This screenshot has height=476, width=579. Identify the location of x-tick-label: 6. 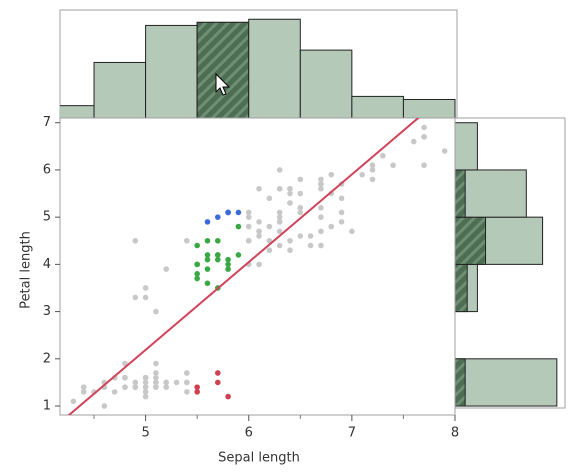
(249, 433).